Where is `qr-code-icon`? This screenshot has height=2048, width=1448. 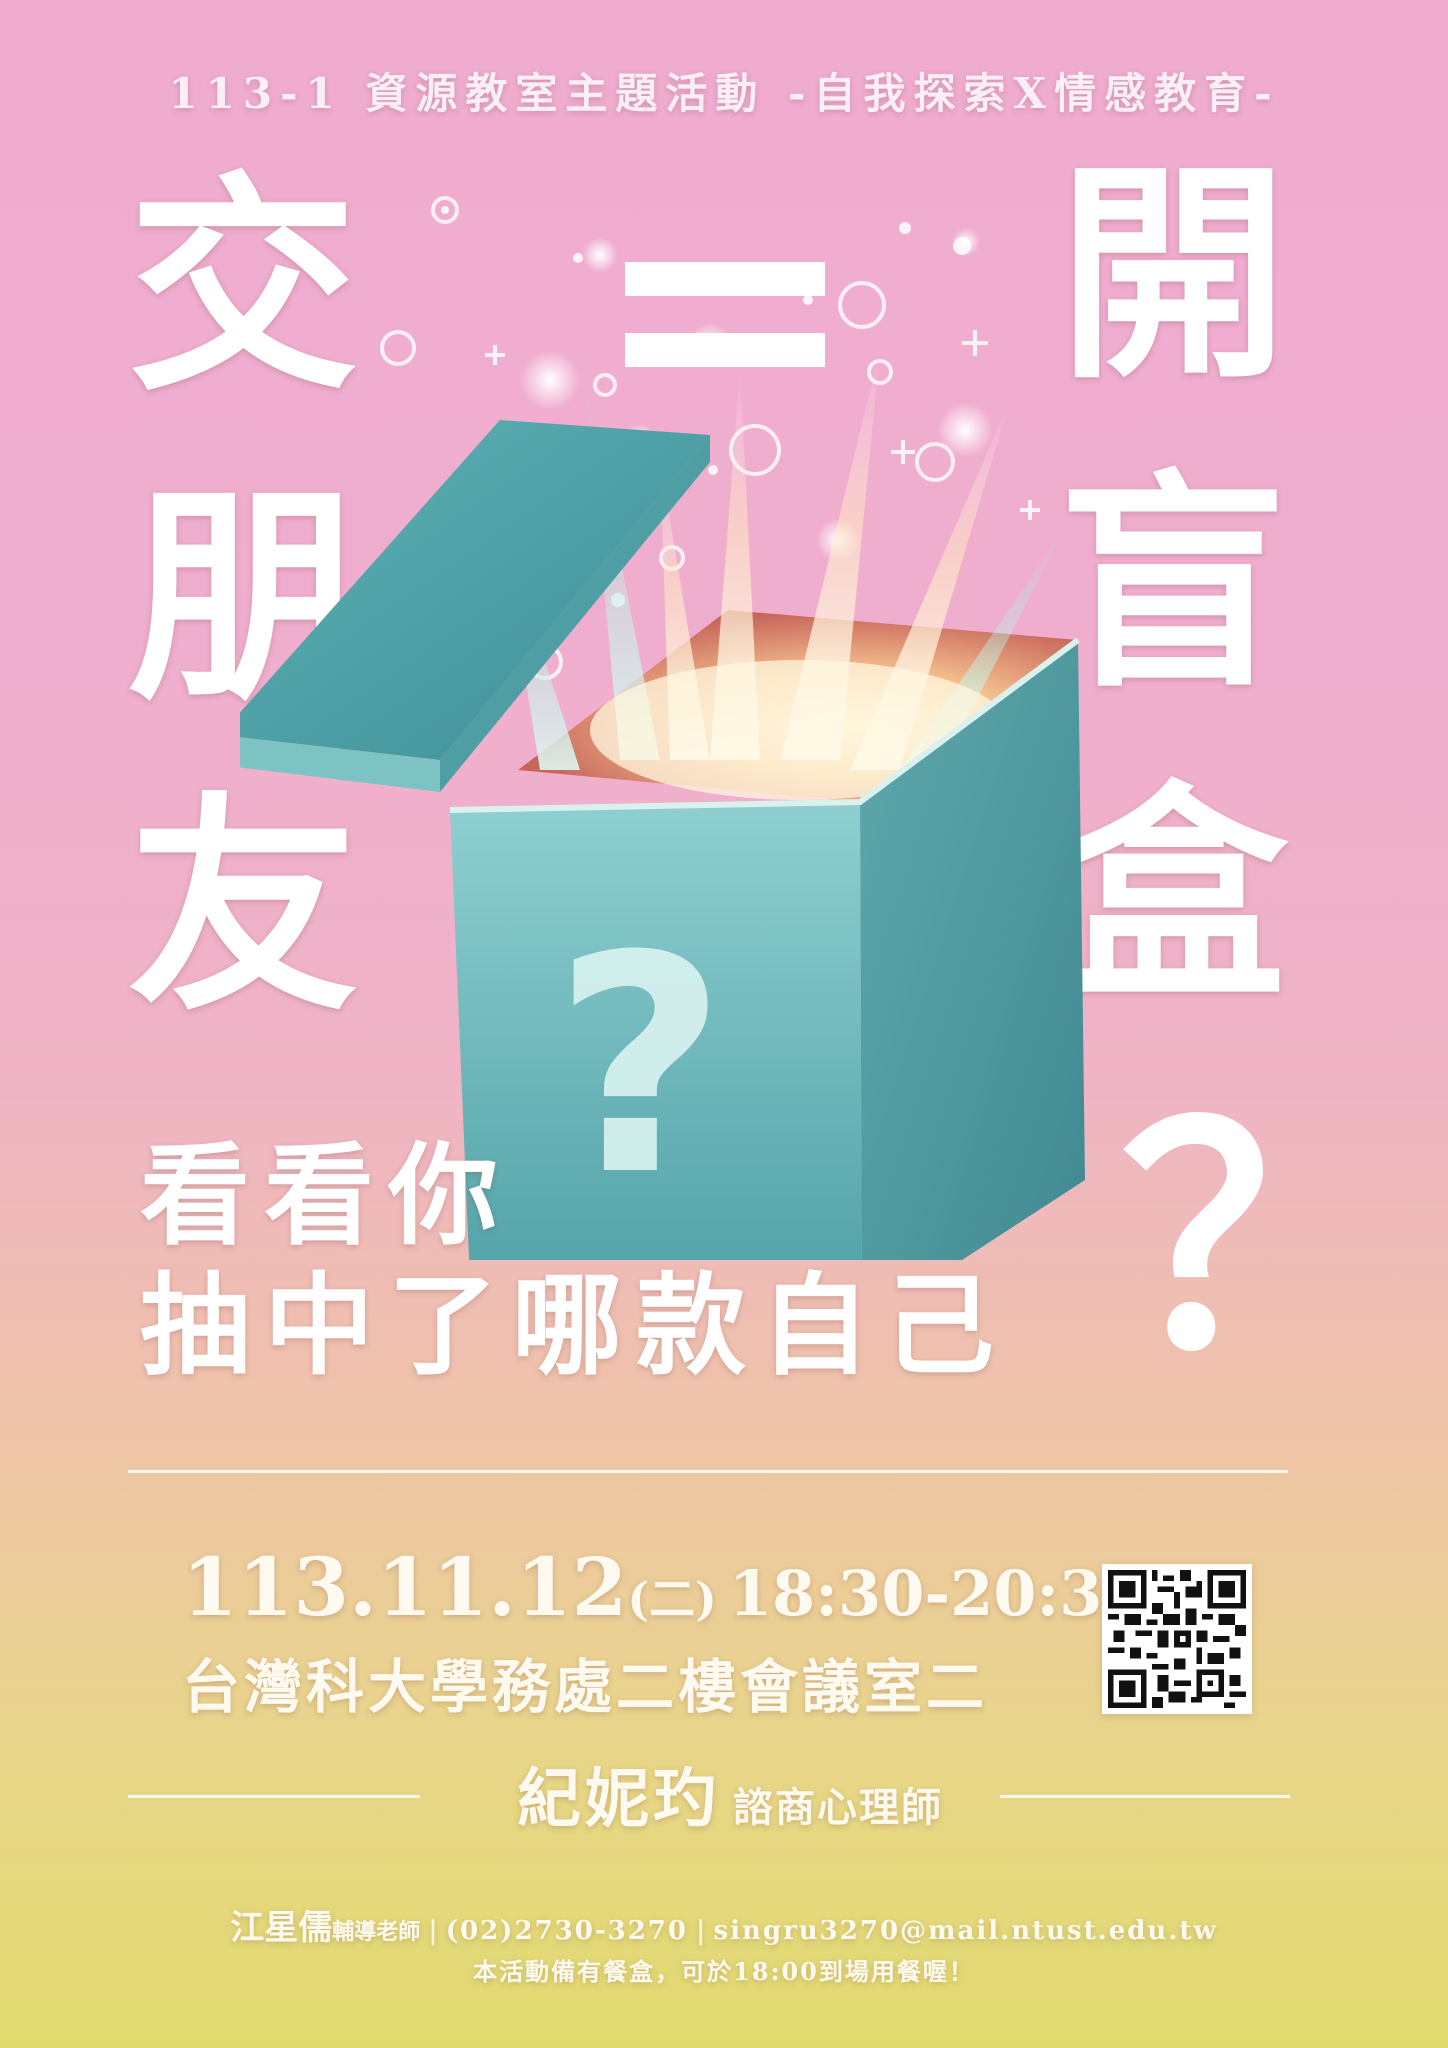 qr-code-icon is located at coordinates (1177, 1639).